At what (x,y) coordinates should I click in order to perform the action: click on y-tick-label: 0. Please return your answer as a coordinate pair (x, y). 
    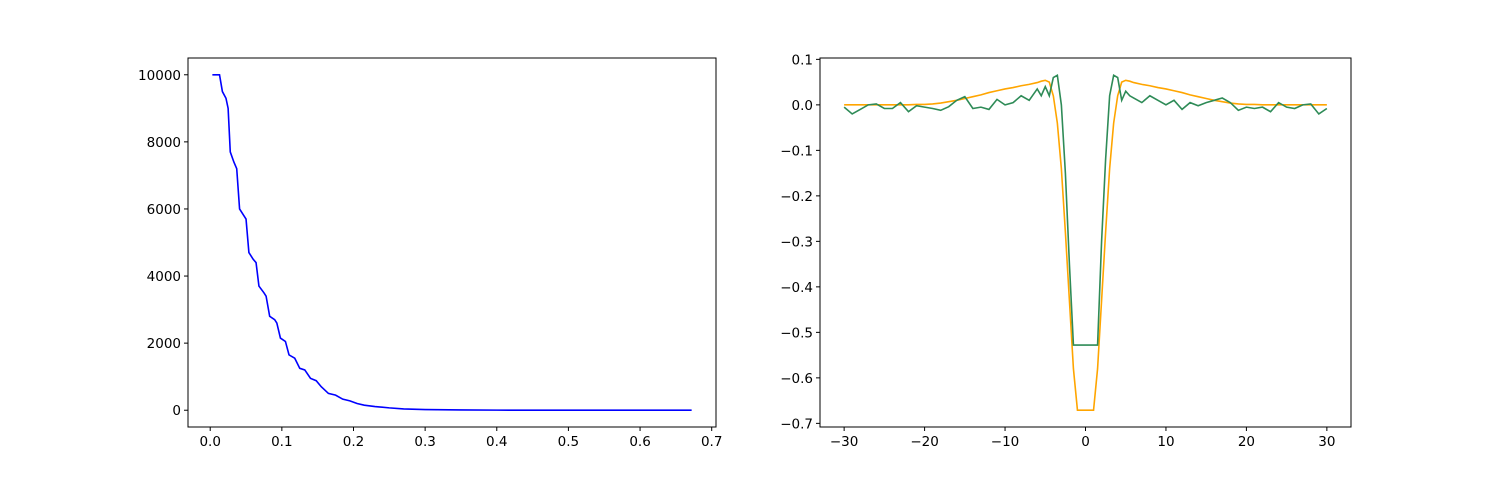
    Looking at the image, I should click on (176, 411).